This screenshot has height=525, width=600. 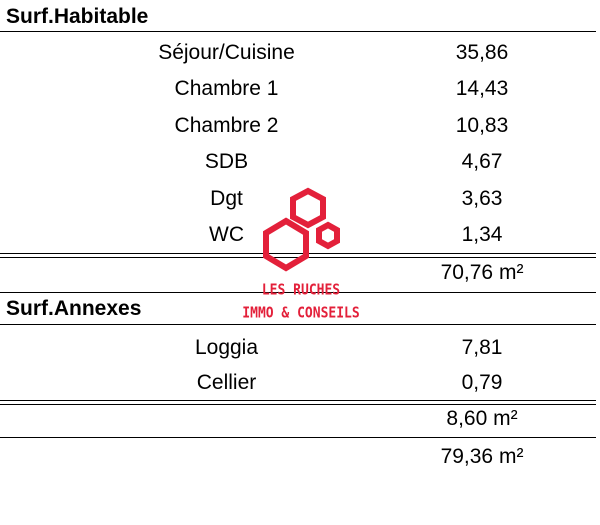 I want to click on table-row: Chambre 2 10,83, so click(x=300, y=126).